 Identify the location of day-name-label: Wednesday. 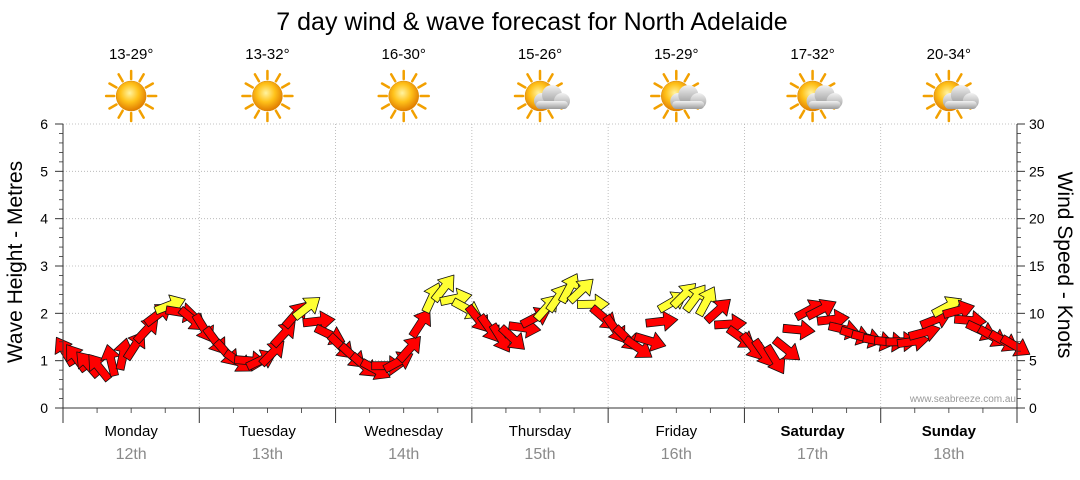
(403, 431).